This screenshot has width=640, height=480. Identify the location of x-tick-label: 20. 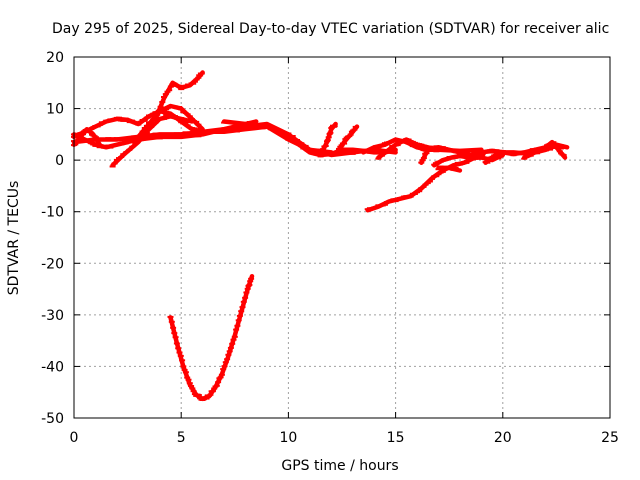
(503, 438).